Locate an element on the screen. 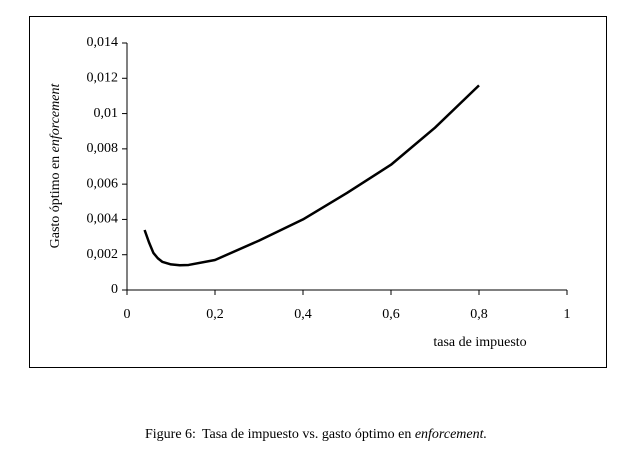 The width and height of the screenshot is (636, 459). x-tick-label: 1 is located at coordinates (567, 314).